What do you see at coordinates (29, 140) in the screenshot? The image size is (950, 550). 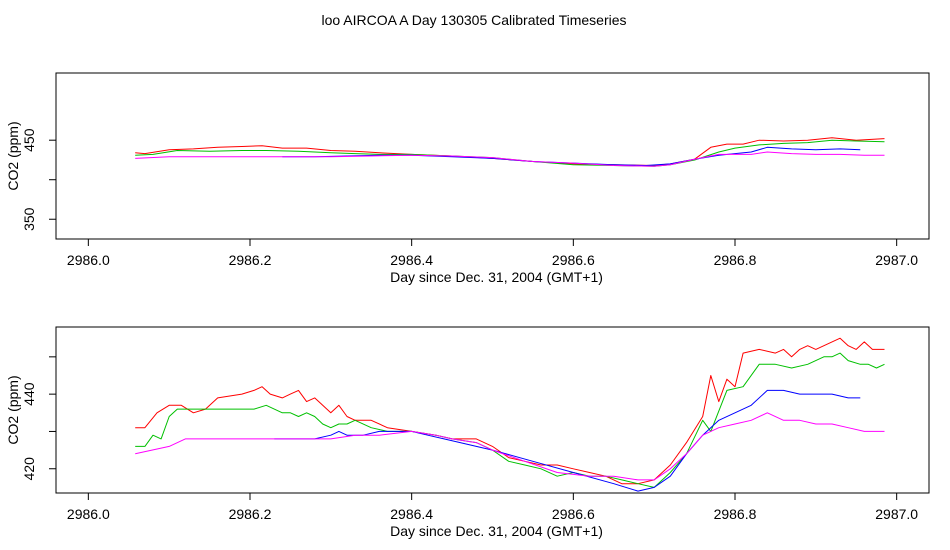 I see `y-tick-label: 450` at bounding box center [29, 140].